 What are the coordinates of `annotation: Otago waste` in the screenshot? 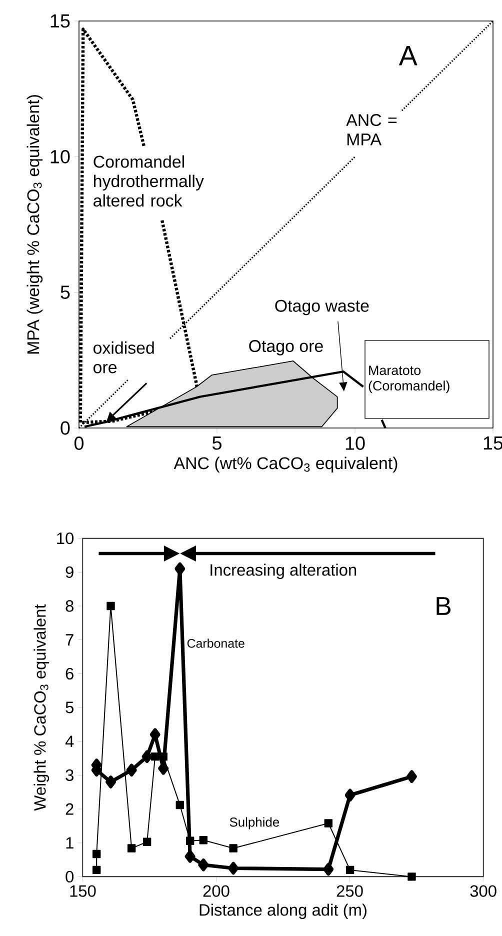 It's located at (322, 308).